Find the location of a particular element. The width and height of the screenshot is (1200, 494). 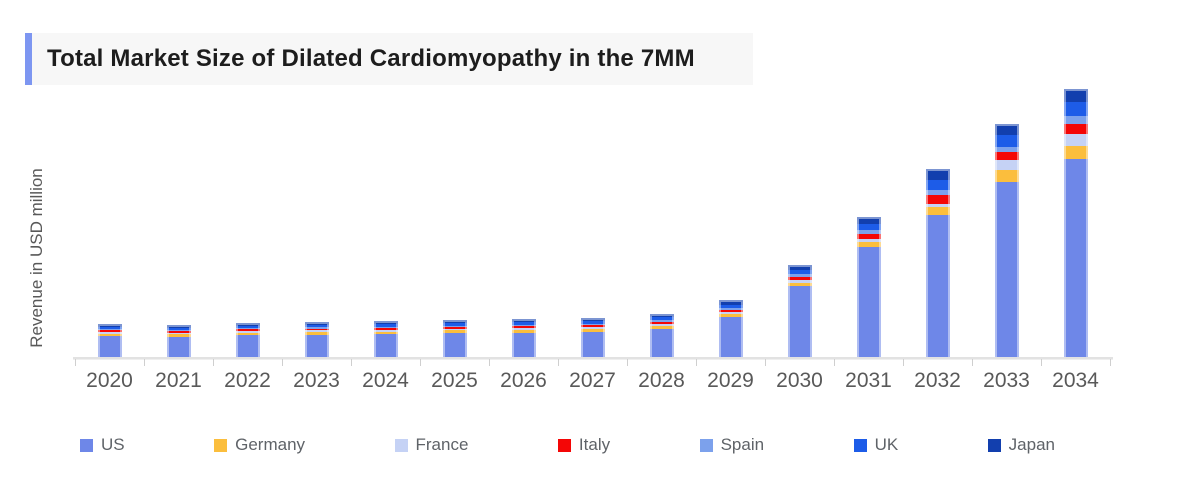

bar-segment-2031-spain is located at coordinates (868, 232).